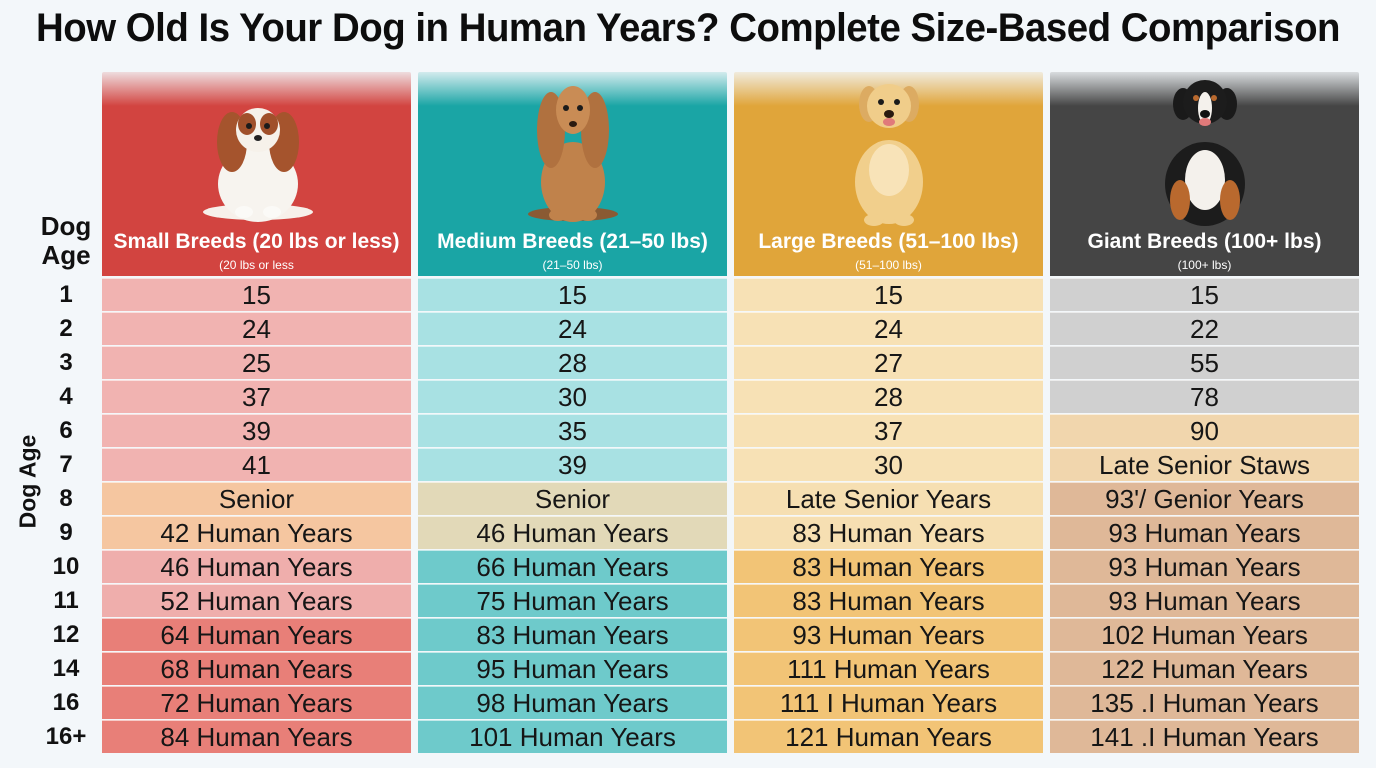 This screenshot has width=1376, height=768. I want to click on dog-age-label: 16, so click(66, 702).